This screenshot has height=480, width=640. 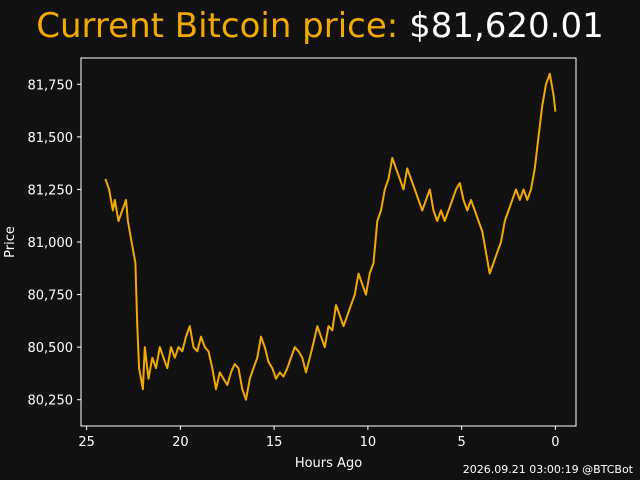 I want to click on x-axis: 25 20 15 10 5 0, so click(x=319, y=438).